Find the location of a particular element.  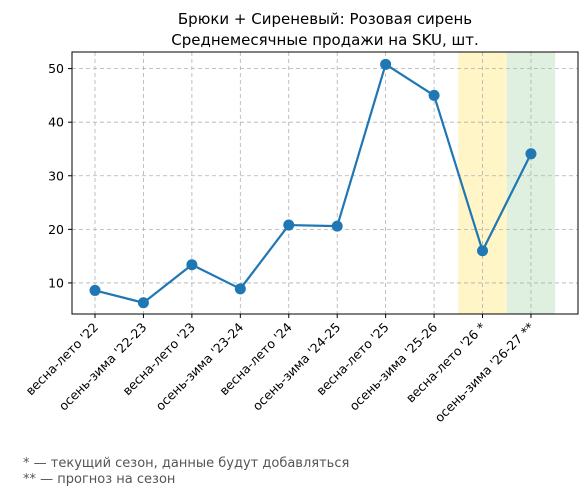

chart-title-line-2: Среднемесячные продажи на SKU, шт. is located at coordinates (325, 40).